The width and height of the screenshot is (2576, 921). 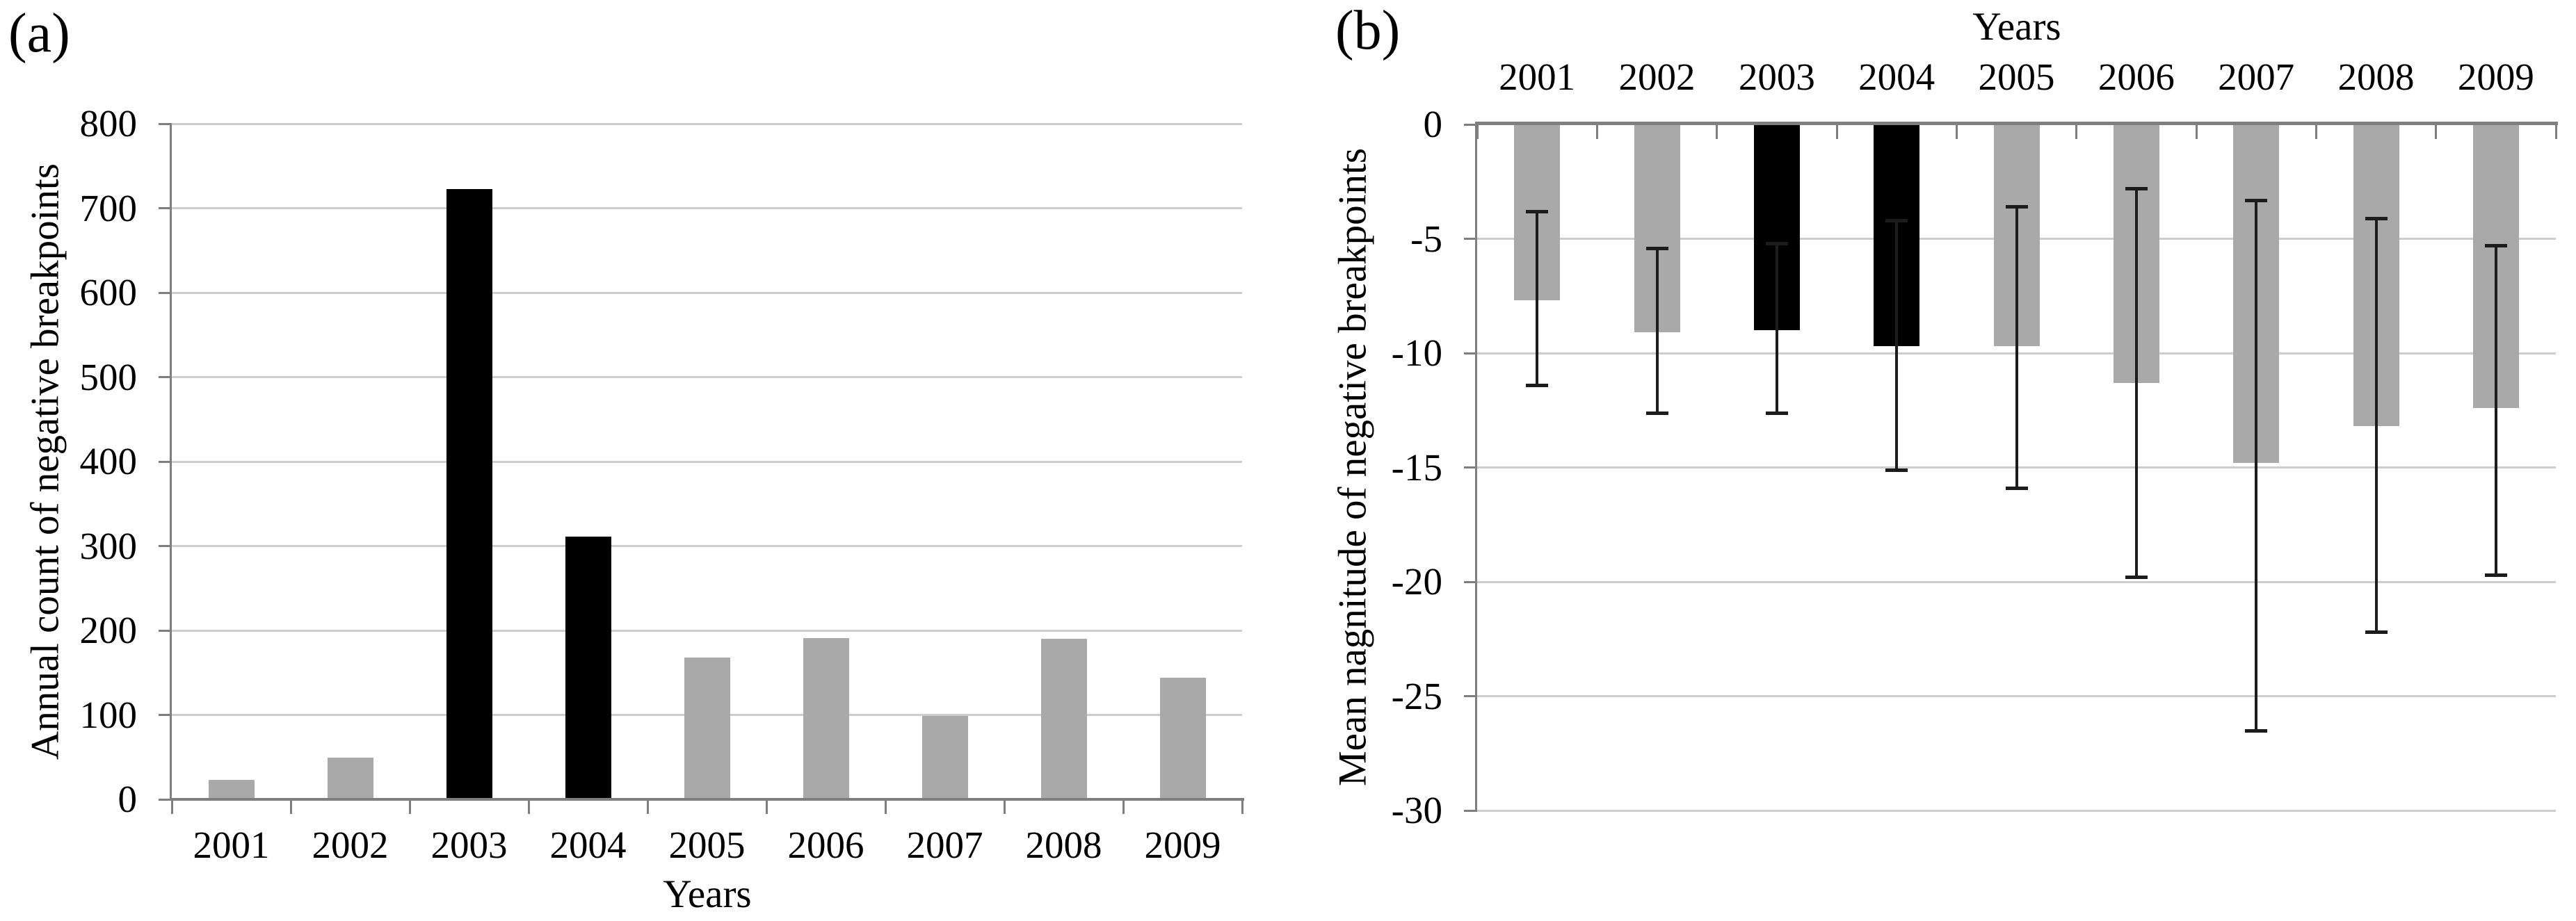 I want to click on bar-2003, so click(x=469, y=493).